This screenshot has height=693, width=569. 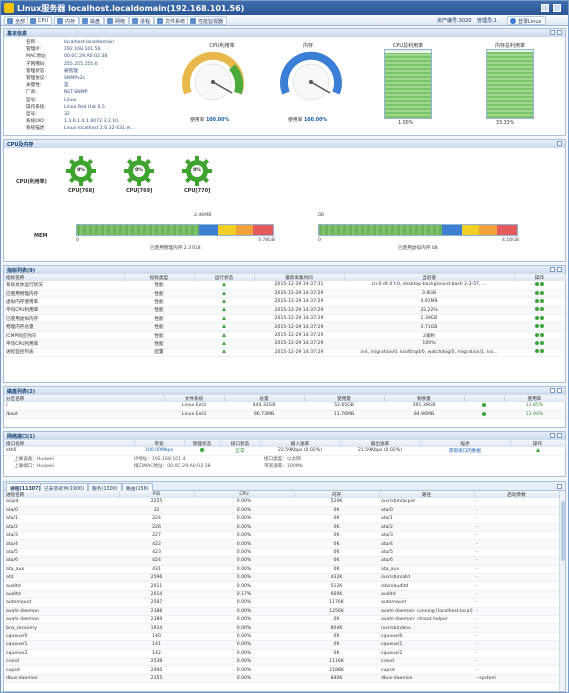 What do you see at coordinates (281, 511) in the screenshot?
I see `process-row: ata/0 32 0.00% 0K ata/0-` at bounding box center [281, 511].